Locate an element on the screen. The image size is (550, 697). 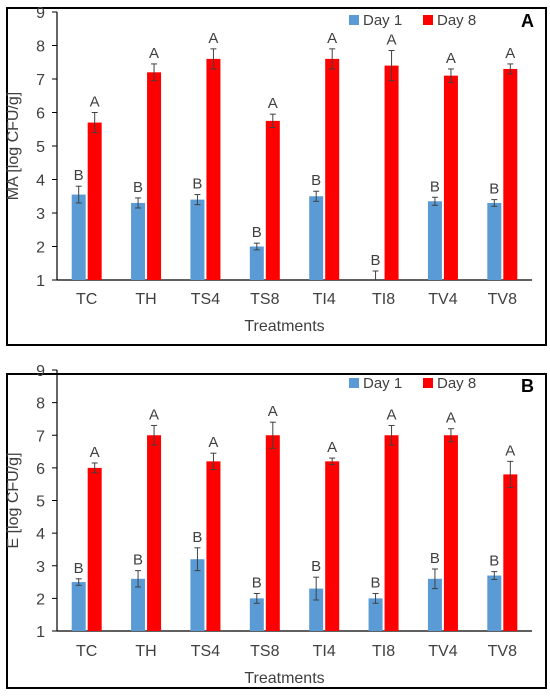
panel-label: B is located at coordinates (527, 386).